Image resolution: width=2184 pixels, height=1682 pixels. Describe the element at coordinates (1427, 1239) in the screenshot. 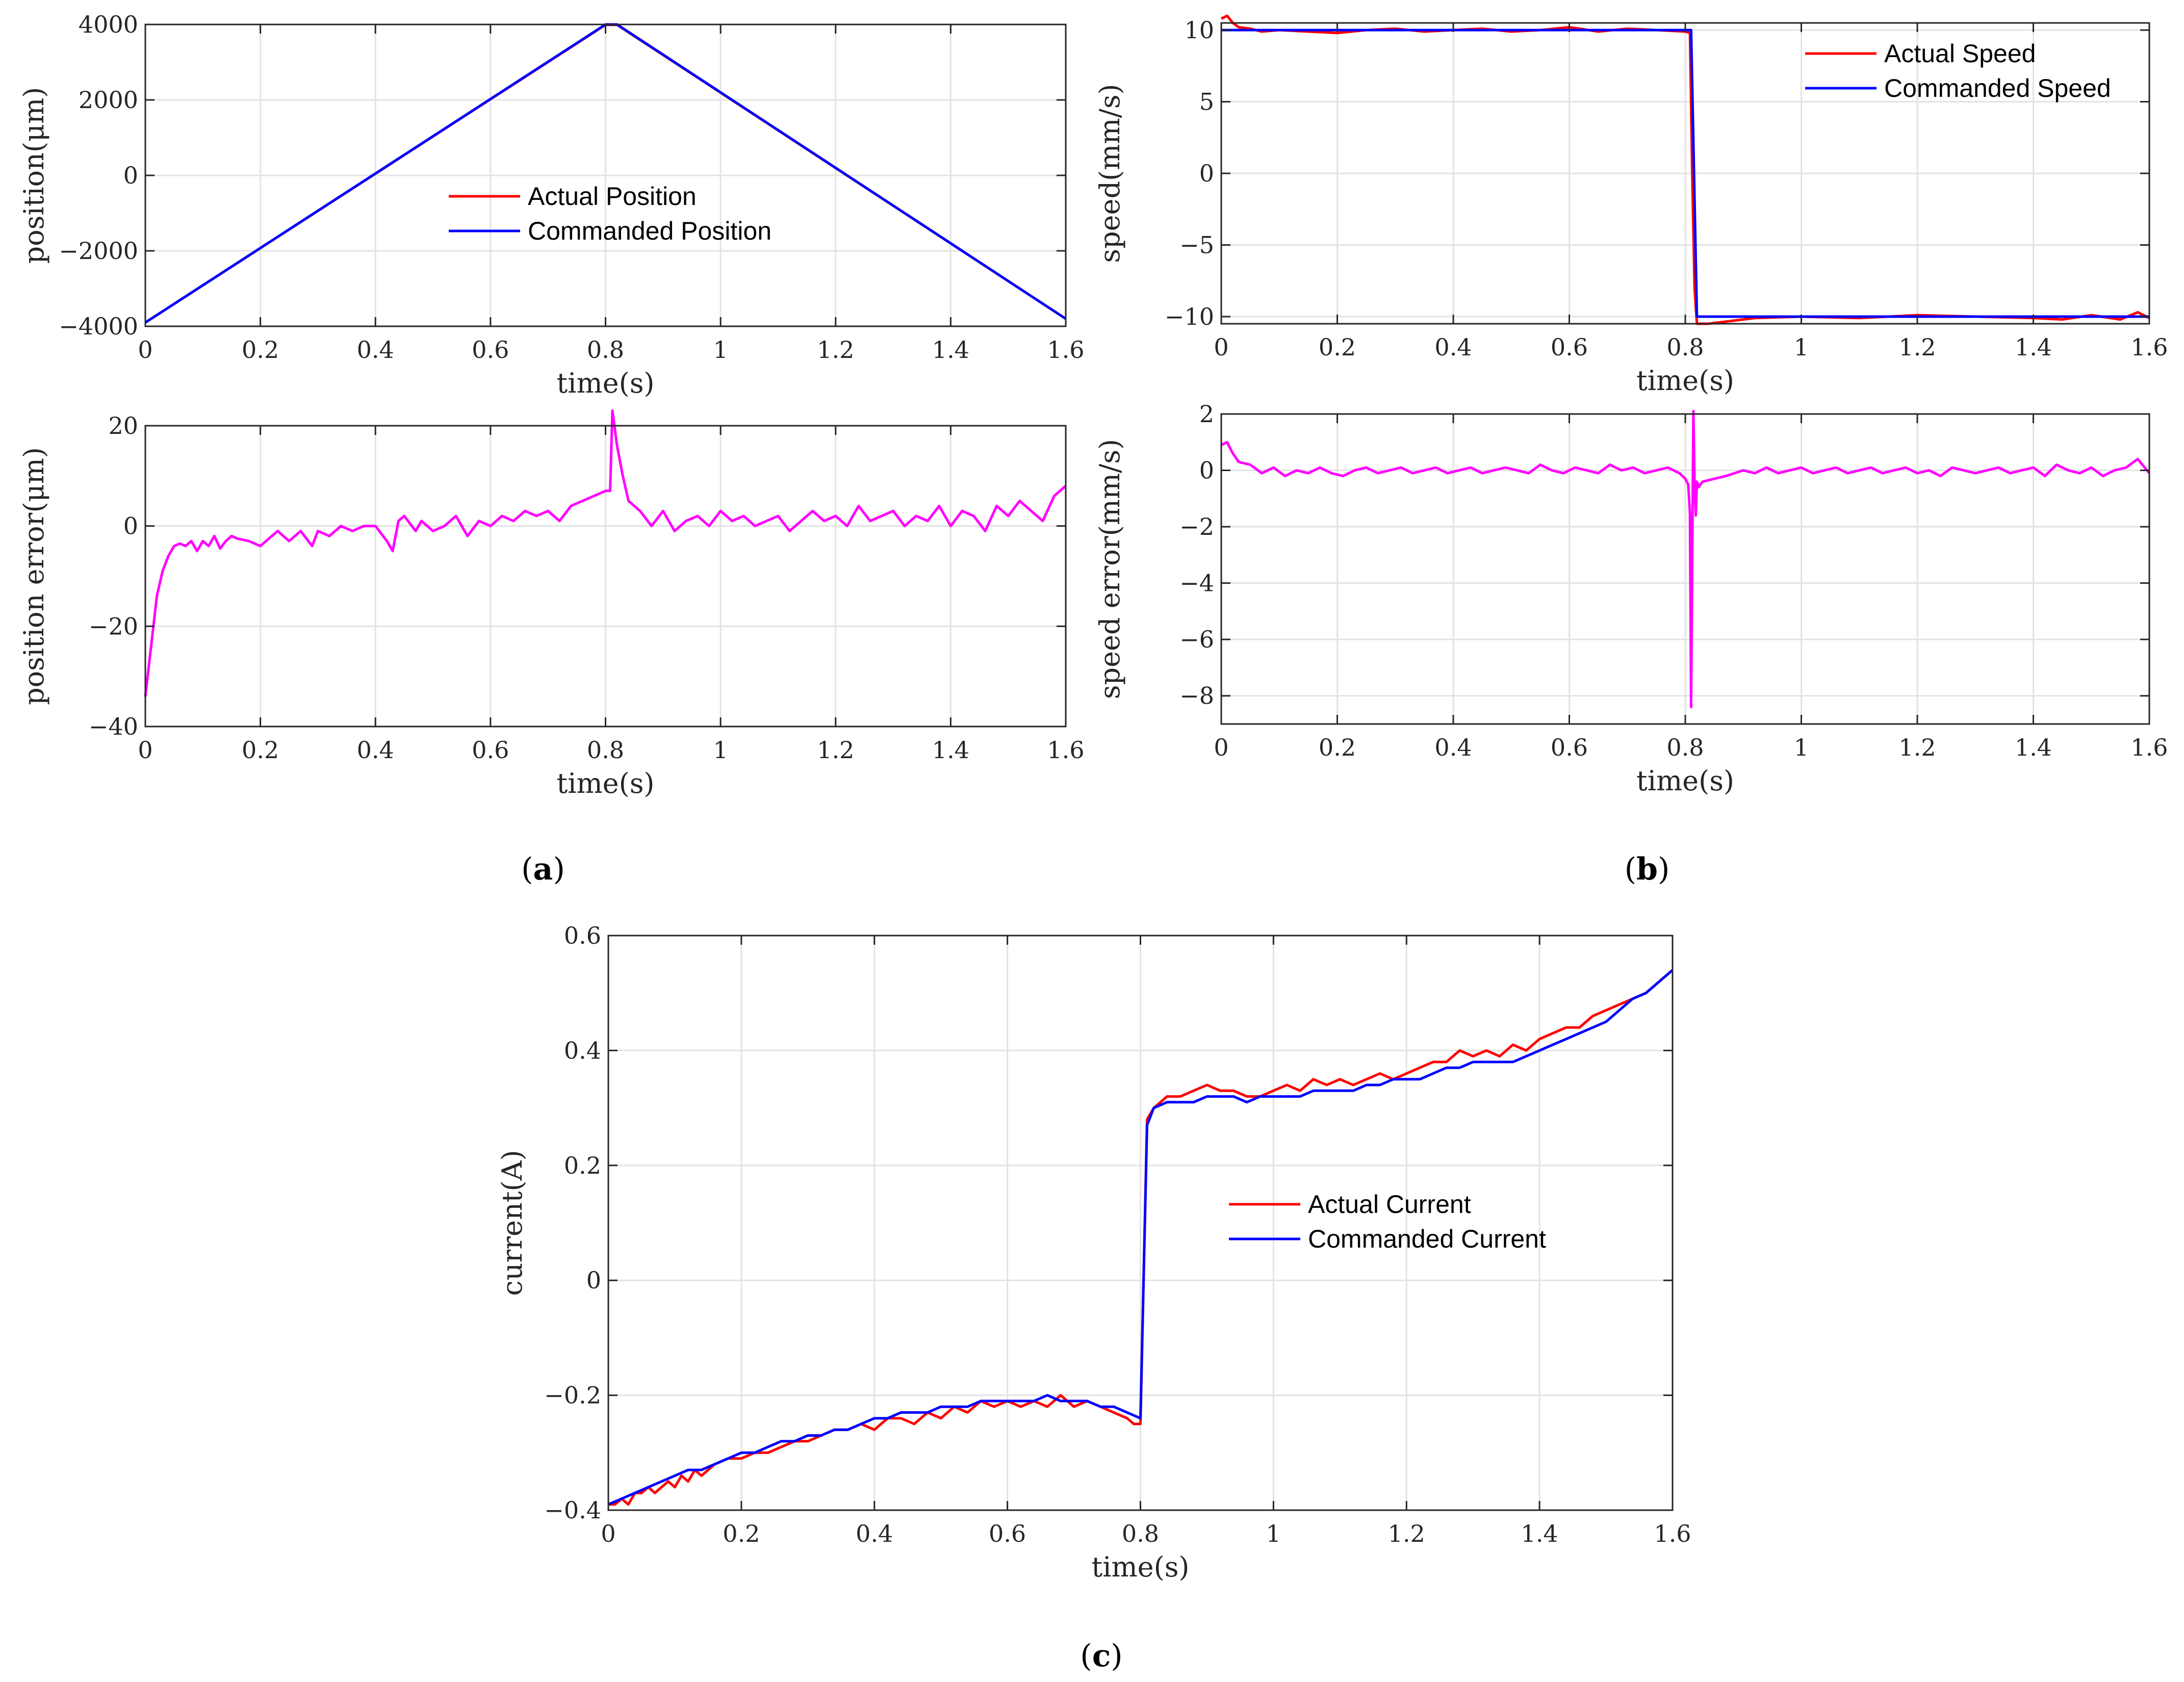

I see `legend-label: Commanded Current` at that location.